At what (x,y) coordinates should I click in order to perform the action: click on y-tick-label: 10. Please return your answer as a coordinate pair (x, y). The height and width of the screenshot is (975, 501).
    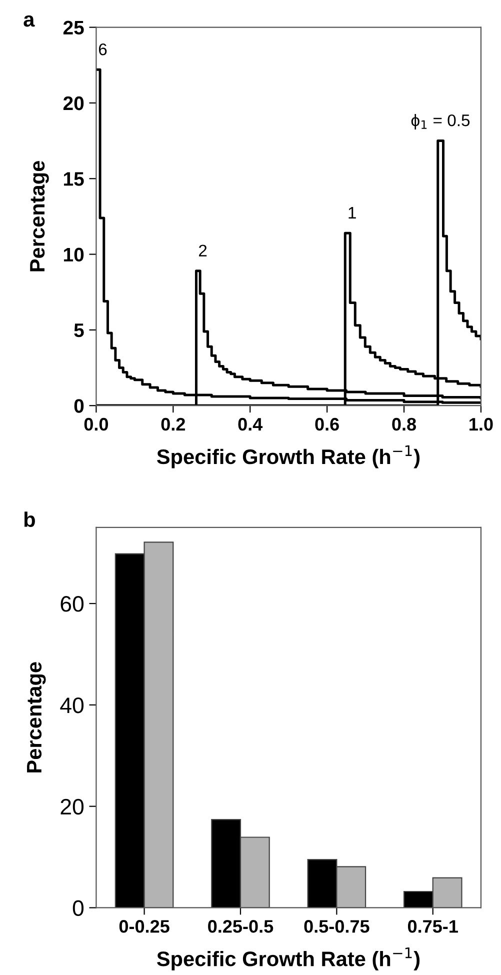
    Looking at the image, I should click on (74, 255).